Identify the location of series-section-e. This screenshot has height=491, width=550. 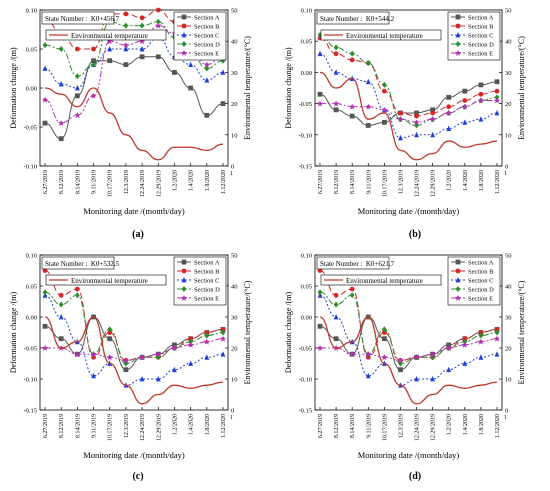
(134, 349).